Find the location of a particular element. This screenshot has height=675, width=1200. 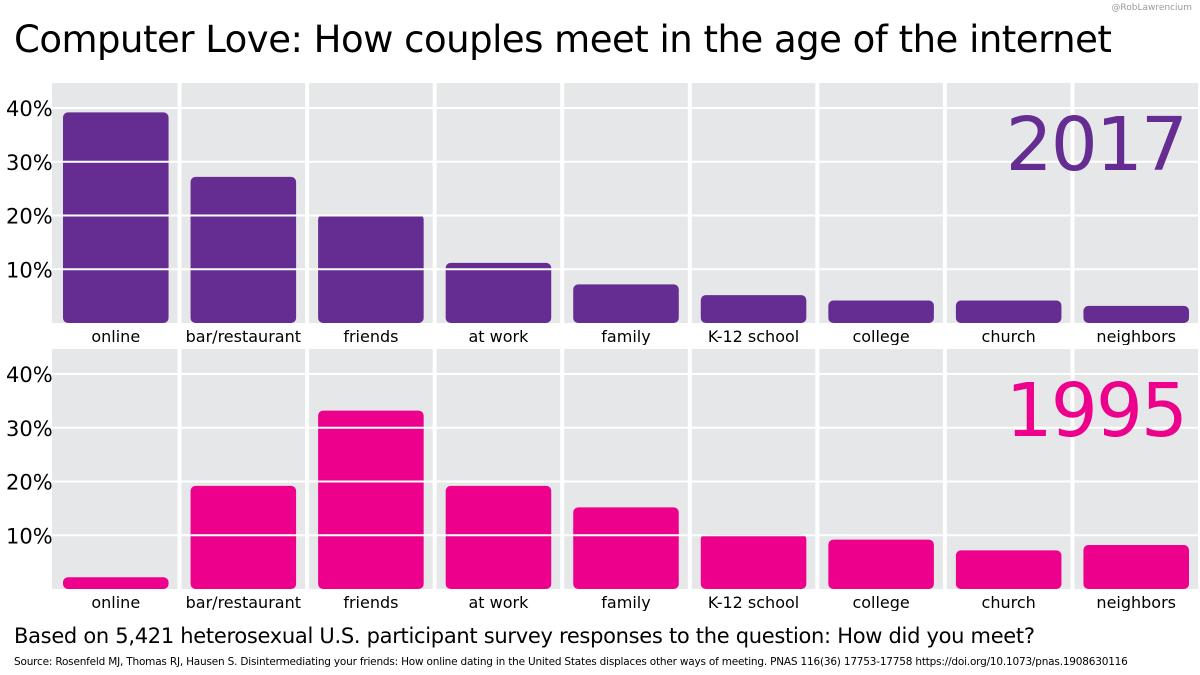

panel-year-label: 2017 is located at coordinates (1096, 145).